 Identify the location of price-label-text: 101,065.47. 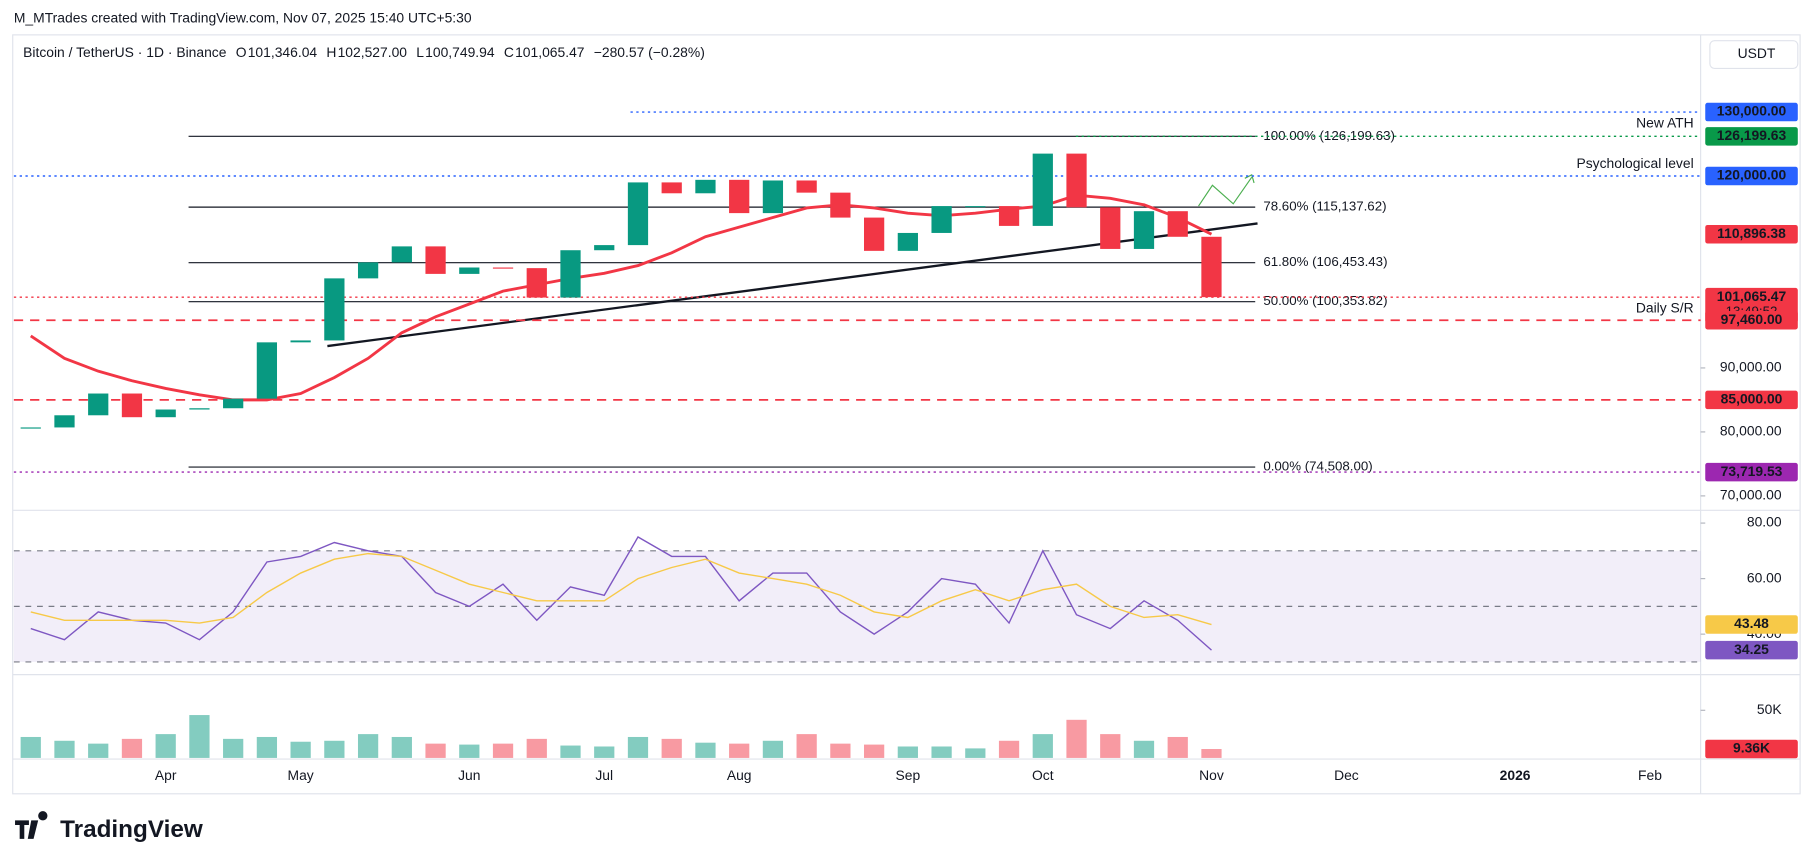
(1752, 296).